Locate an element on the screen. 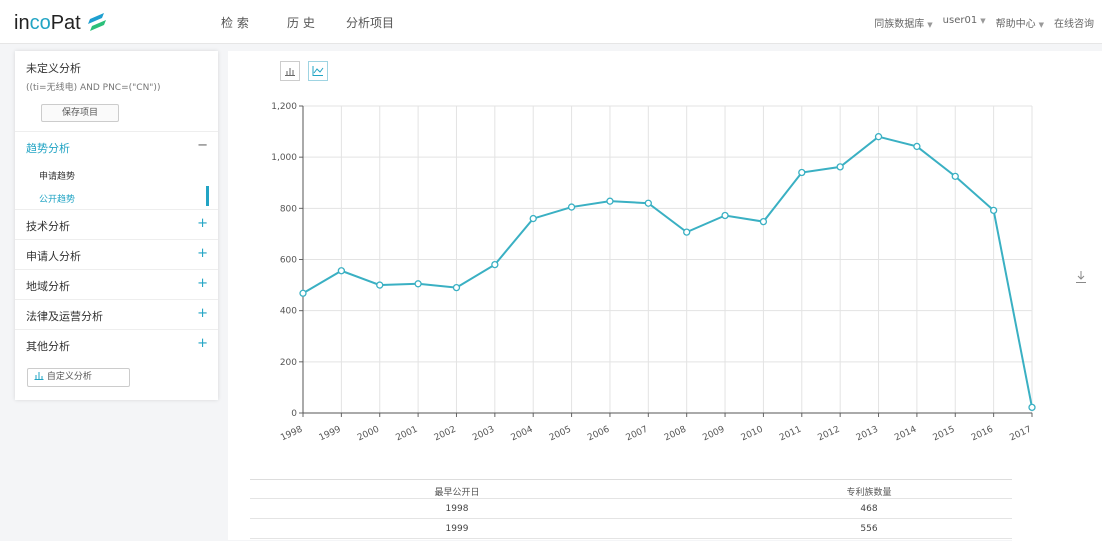 The height and width of the screenshot is (541, 1102). table-cell: 1998 is located at coordinates (457, 509).